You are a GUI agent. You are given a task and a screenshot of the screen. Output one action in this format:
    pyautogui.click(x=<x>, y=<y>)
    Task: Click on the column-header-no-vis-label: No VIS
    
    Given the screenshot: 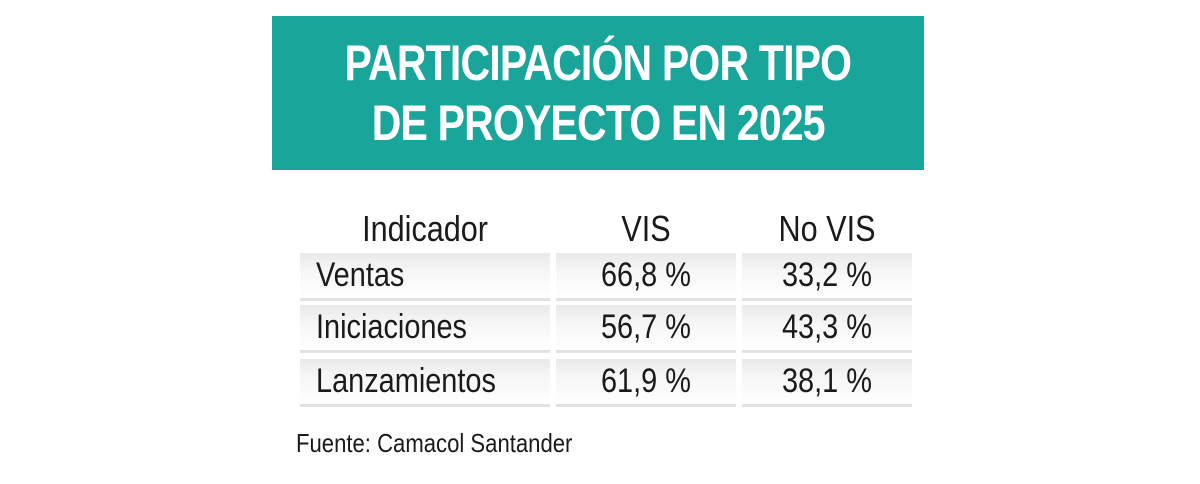 What is the action you would take?
    pyautogui.click(x=827, y=228)
    